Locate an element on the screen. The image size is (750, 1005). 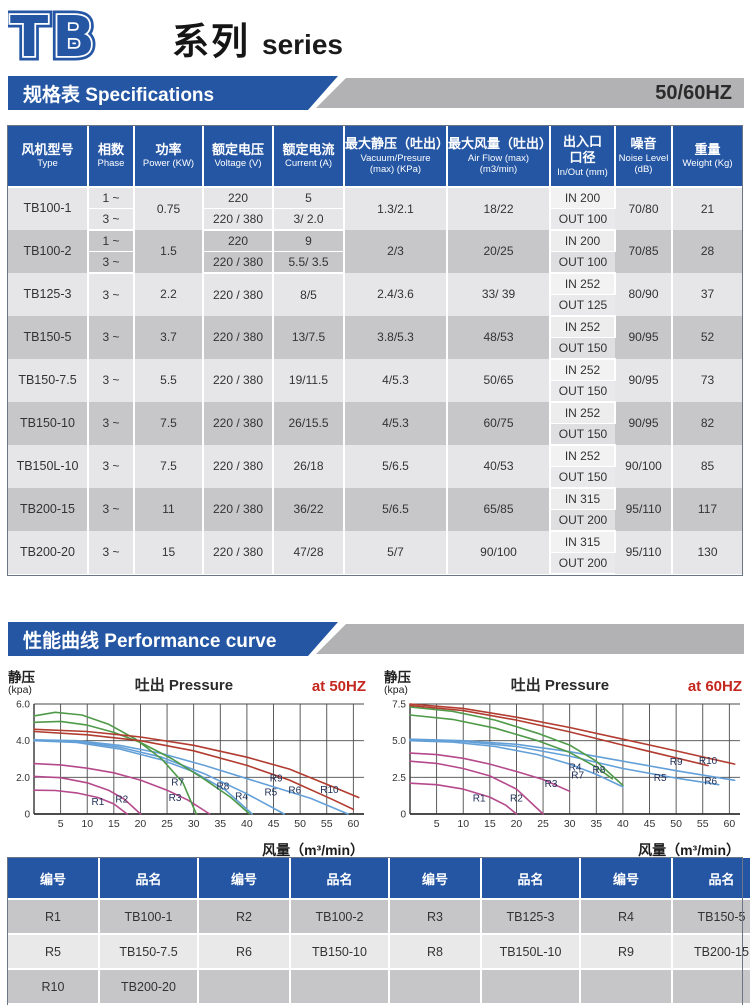
spec-cell-vacuum: 1.3/2.1 is located at coordinates (396, 208).